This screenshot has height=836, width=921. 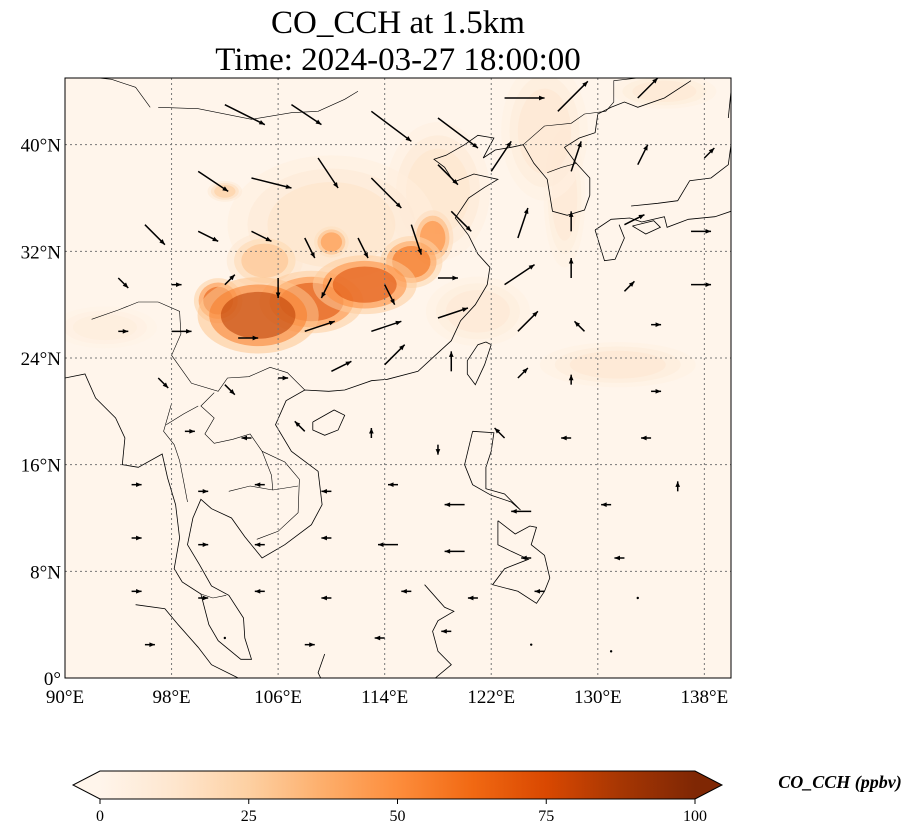 What do you see at coordinates (491, 697) in the screenshot?
I see `x-tick-label: 122°E` at bounding box center [491, 697].